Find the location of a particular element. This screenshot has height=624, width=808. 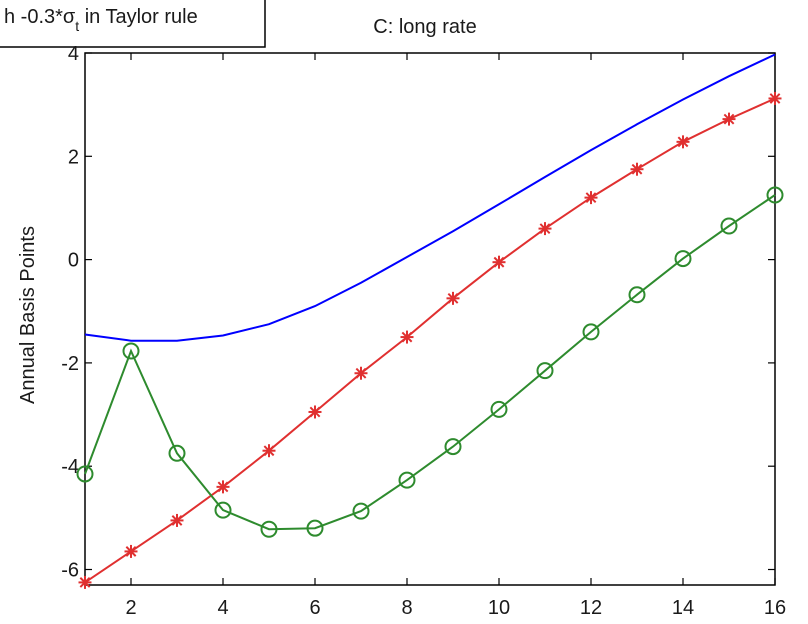

y-axis-label: Annual Basis Points is located at coordinates (28, 315).